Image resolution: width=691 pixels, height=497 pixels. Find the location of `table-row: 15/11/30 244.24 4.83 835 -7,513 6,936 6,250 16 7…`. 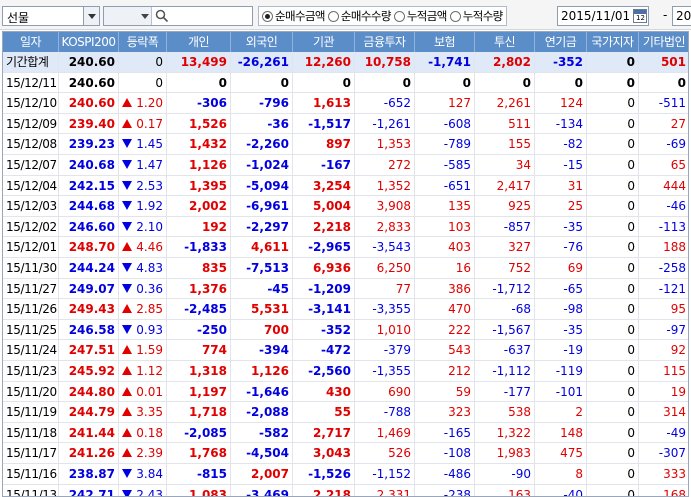

table-row: 15/11/30 244.24 4.83 835 -7,513 6,936 6,250 16 7… is located at coordinates (345, 268).